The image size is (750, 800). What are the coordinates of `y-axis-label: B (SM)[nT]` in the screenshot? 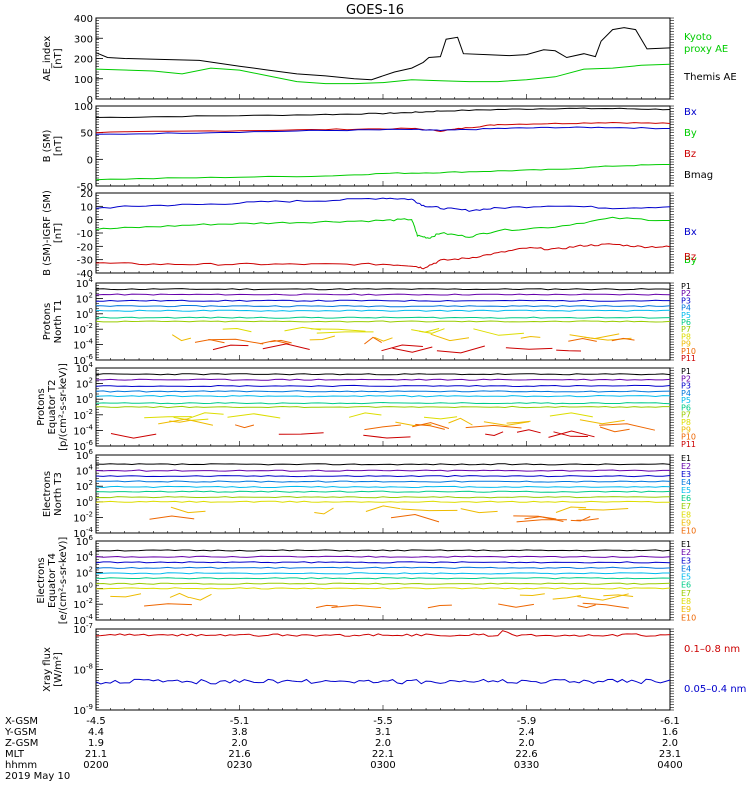 It's located at (53, 145).